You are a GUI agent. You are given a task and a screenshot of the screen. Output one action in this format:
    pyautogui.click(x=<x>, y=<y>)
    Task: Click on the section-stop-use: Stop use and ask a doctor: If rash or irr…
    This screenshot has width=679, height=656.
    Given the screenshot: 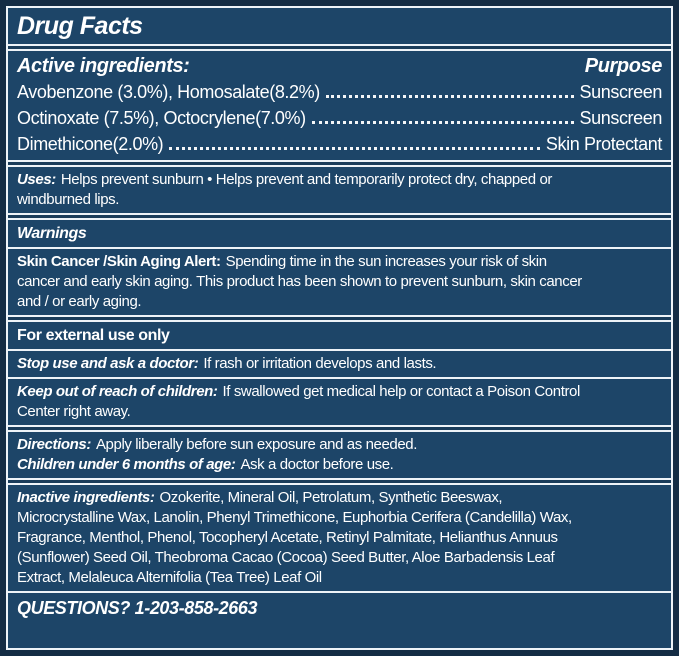 What is the action you would take?
    pyautogui.click(x=339, y=364)
    